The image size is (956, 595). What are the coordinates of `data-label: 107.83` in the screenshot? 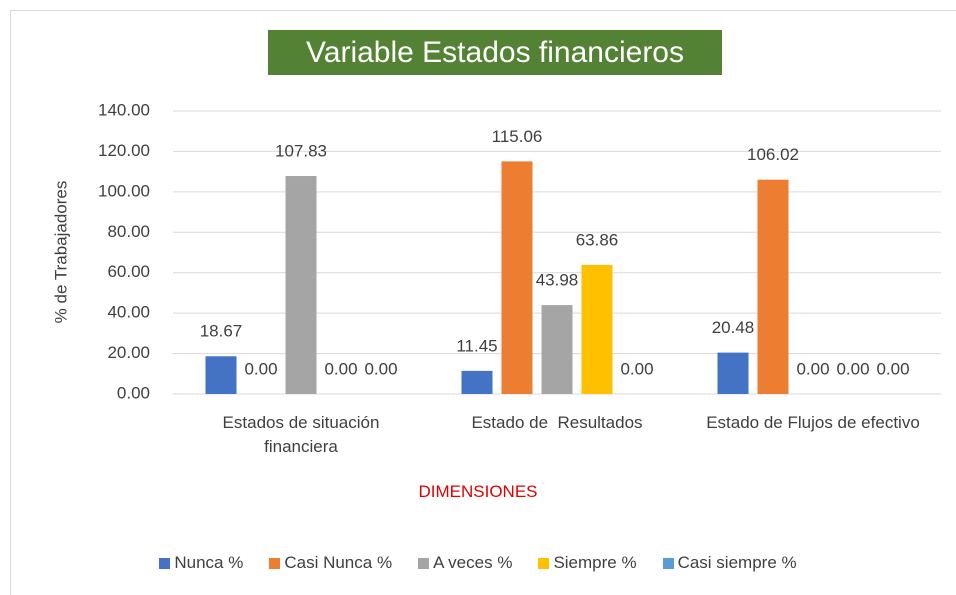 It's located at (301, 151).